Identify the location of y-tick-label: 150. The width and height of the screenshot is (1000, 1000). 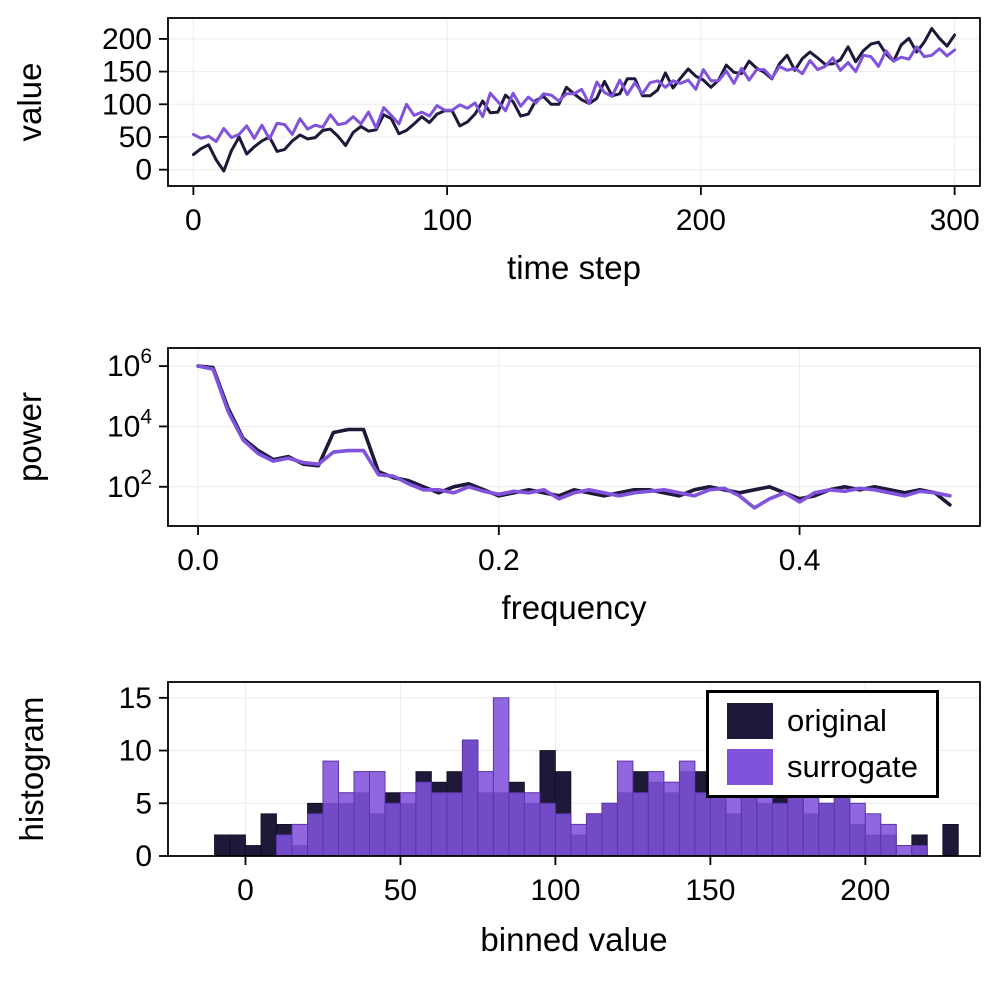
(127, 72).